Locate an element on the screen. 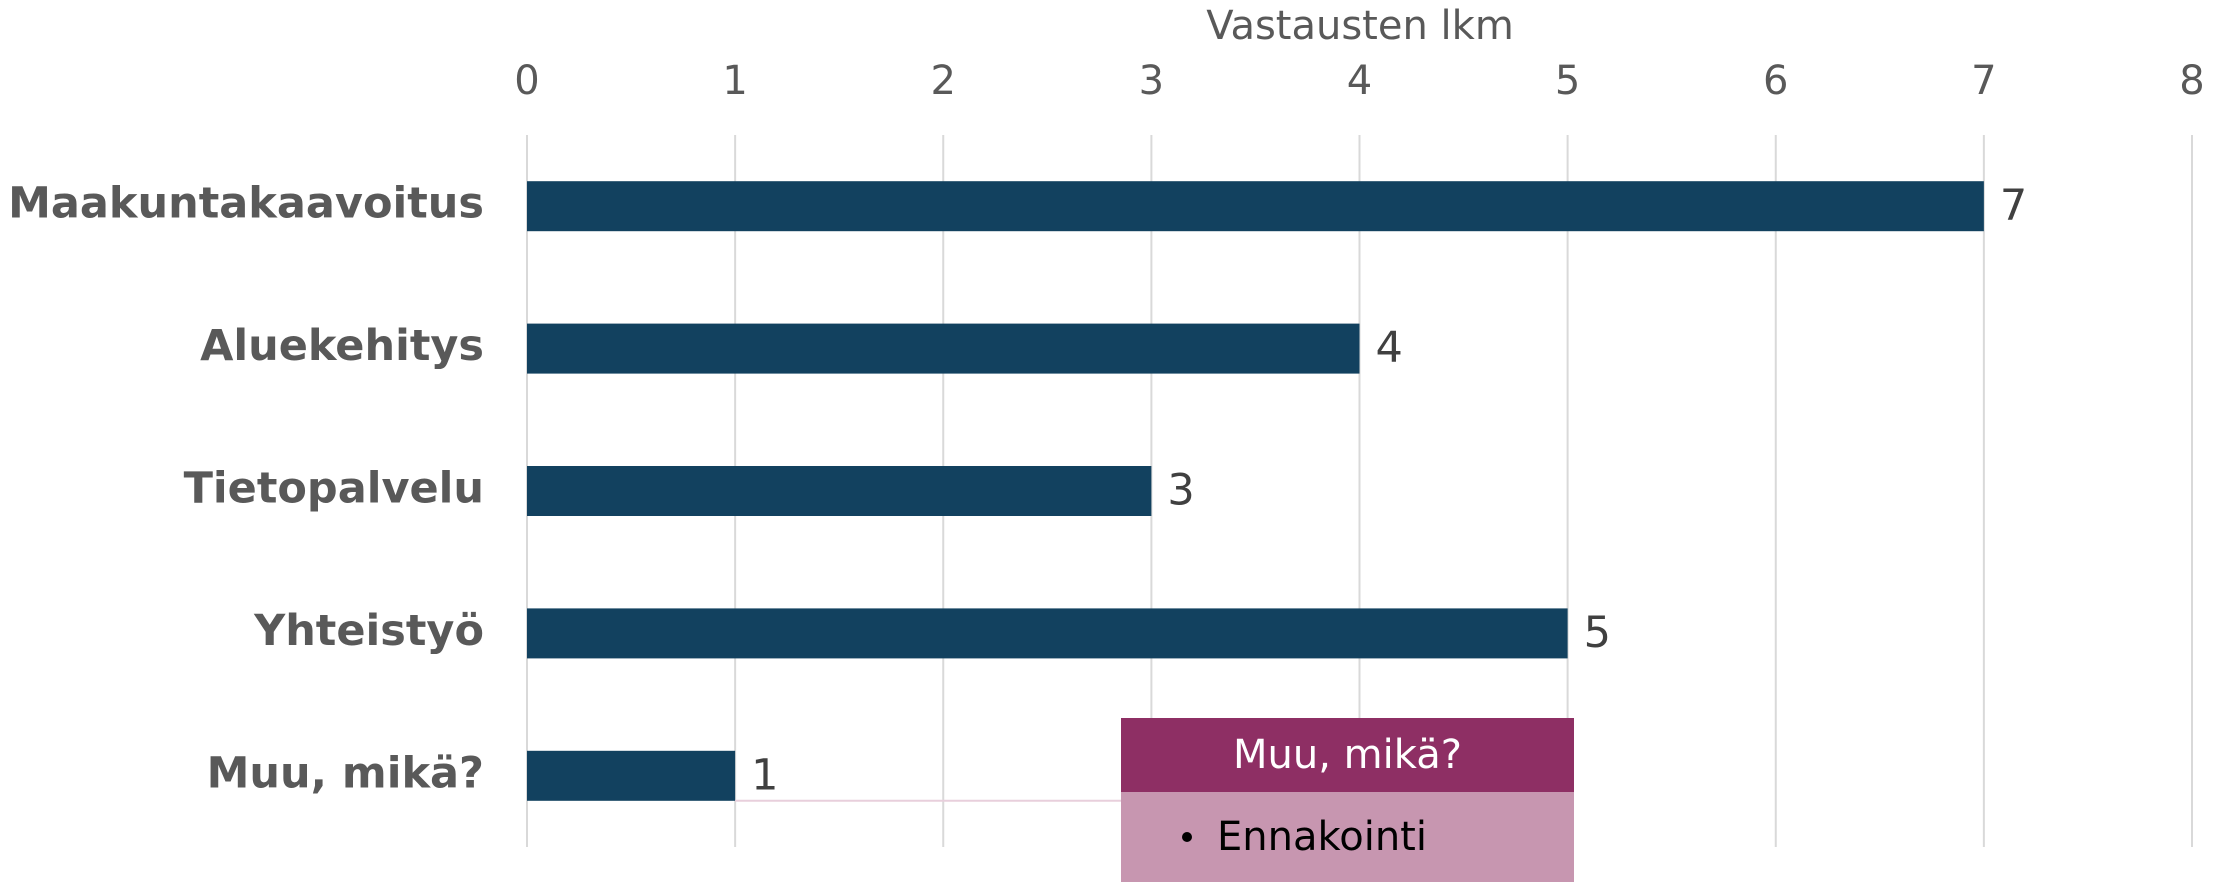 This screenshot has height=882, width=2233. data-label: 1 is located at coordinates (764, 775).